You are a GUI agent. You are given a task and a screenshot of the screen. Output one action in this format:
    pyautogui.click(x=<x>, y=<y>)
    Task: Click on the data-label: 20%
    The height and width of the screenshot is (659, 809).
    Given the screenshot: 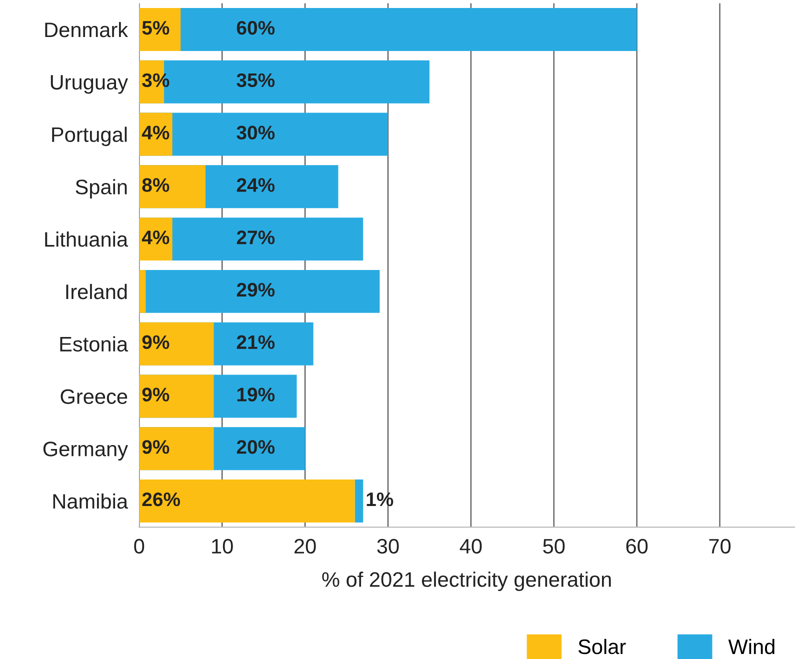 What is the action you would take?
    pyautogui.click(x=255, y=447)
    